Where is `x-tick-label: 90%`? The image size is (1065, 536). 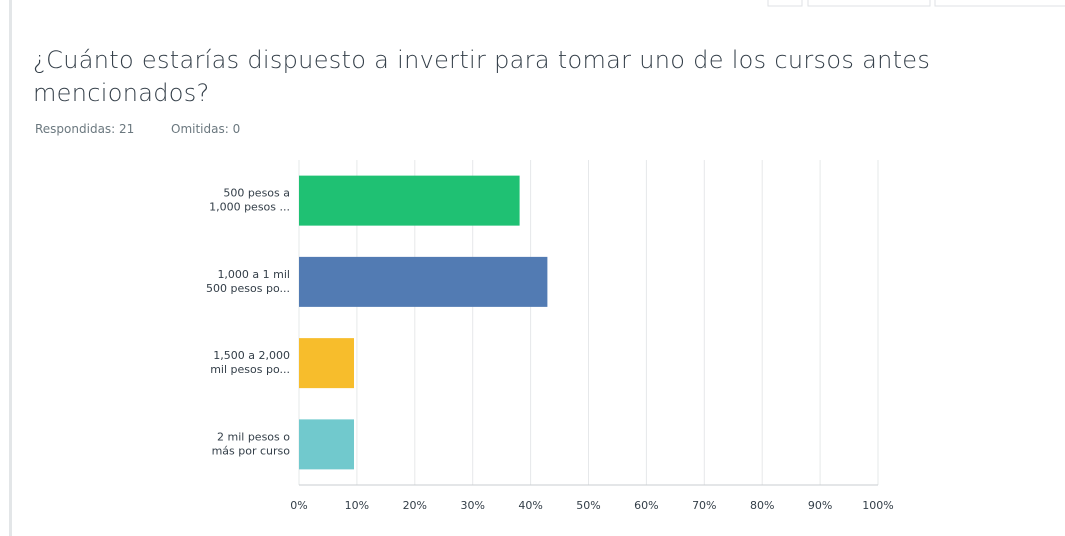
x-tick-label: 90% is located at coordinates (820, 505).